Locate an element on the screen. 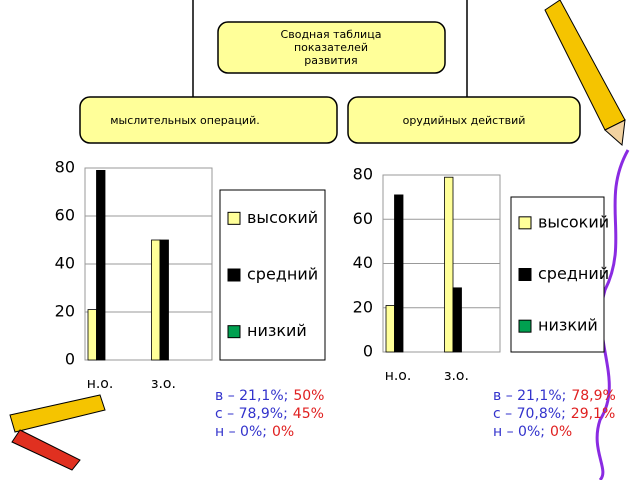  title-line: показателей is located at coordinates (331, 47).